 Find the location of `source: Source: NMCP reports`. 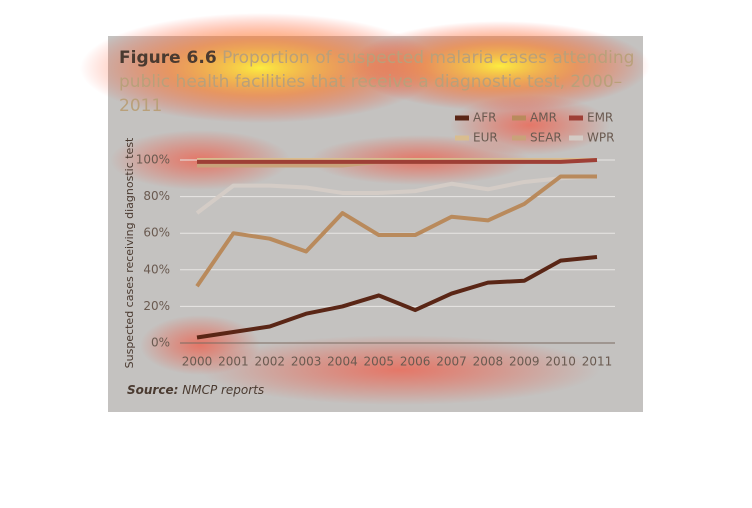

source: Source: NMCP reports is located at coordinates (195, 390).